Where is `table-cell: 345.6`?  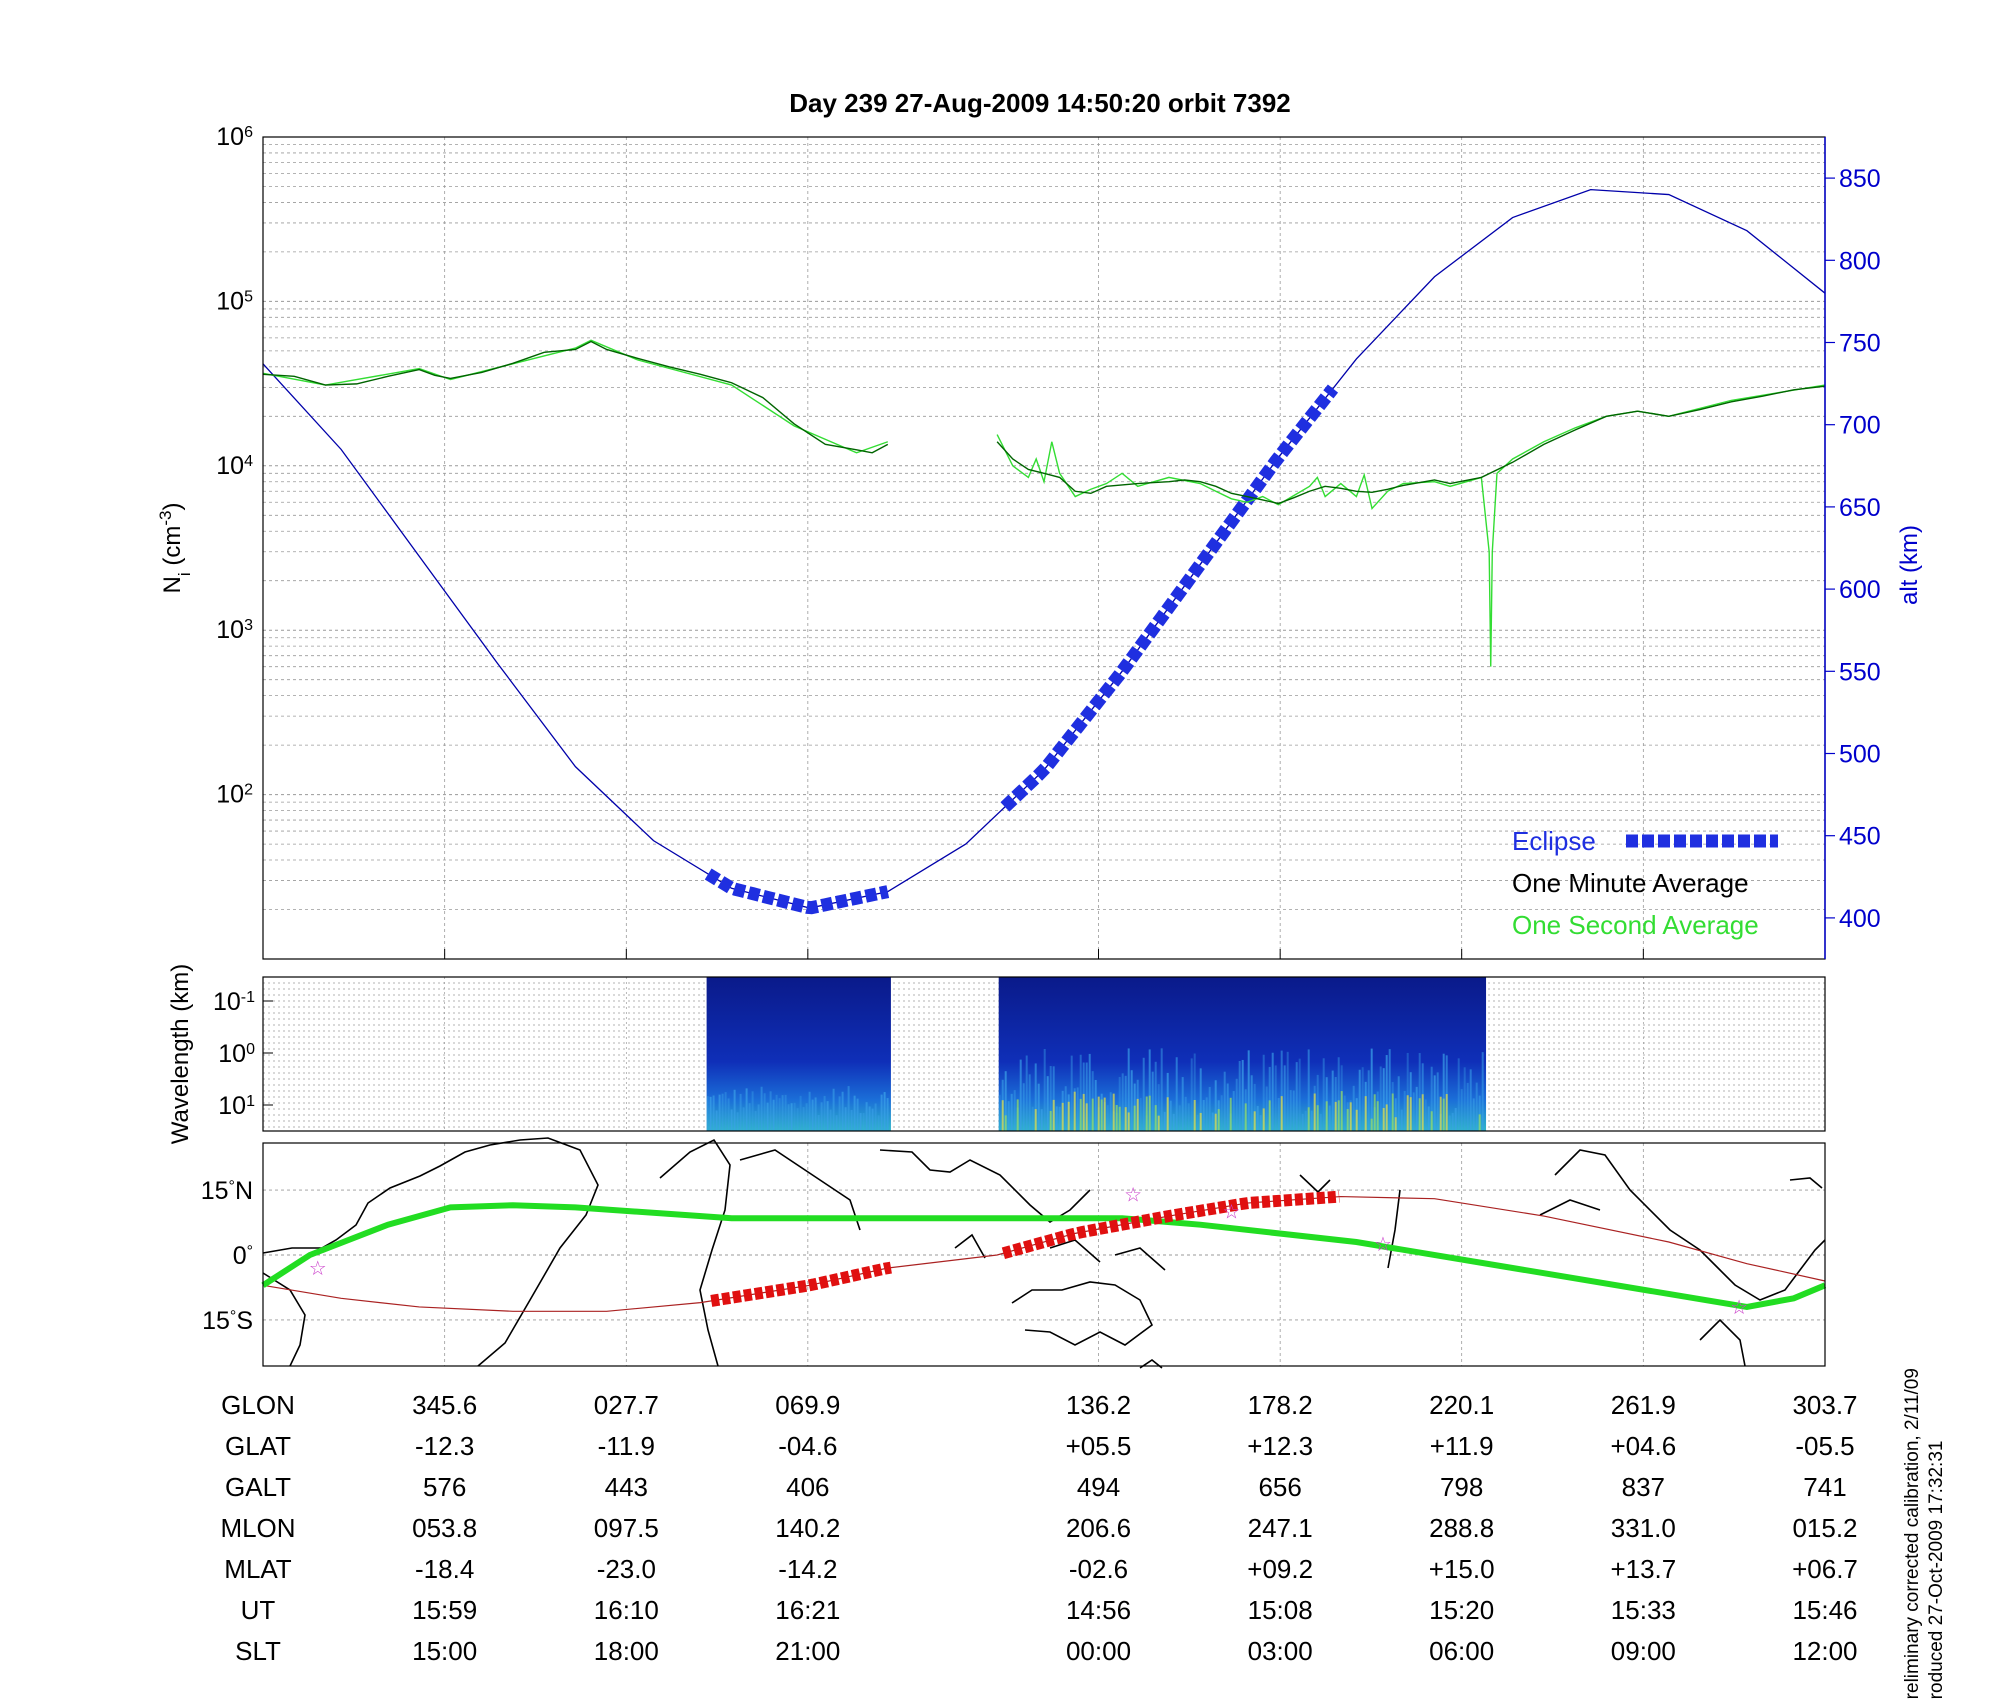
table-cell: 345.6 is located at coordinates (444, 1405).